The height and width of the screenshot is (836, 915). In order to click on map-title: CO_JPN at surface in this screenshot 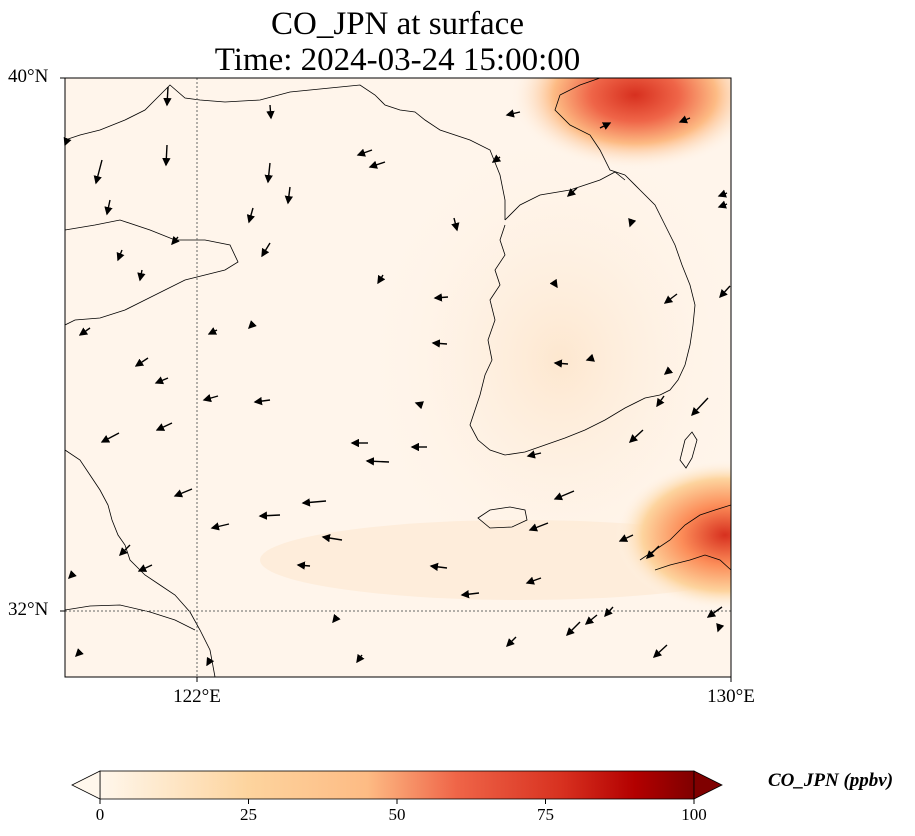, I will do `click(397, 24)`.